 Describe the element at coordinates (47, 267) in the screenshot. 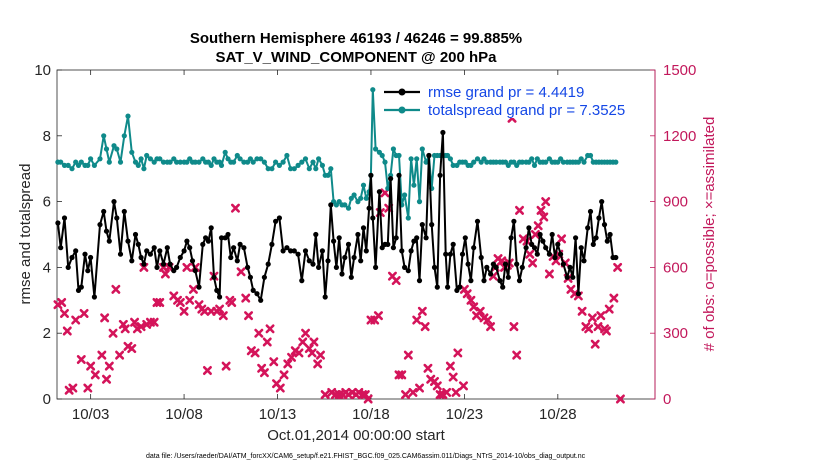

I see `y-tick-label: 4` at that location.